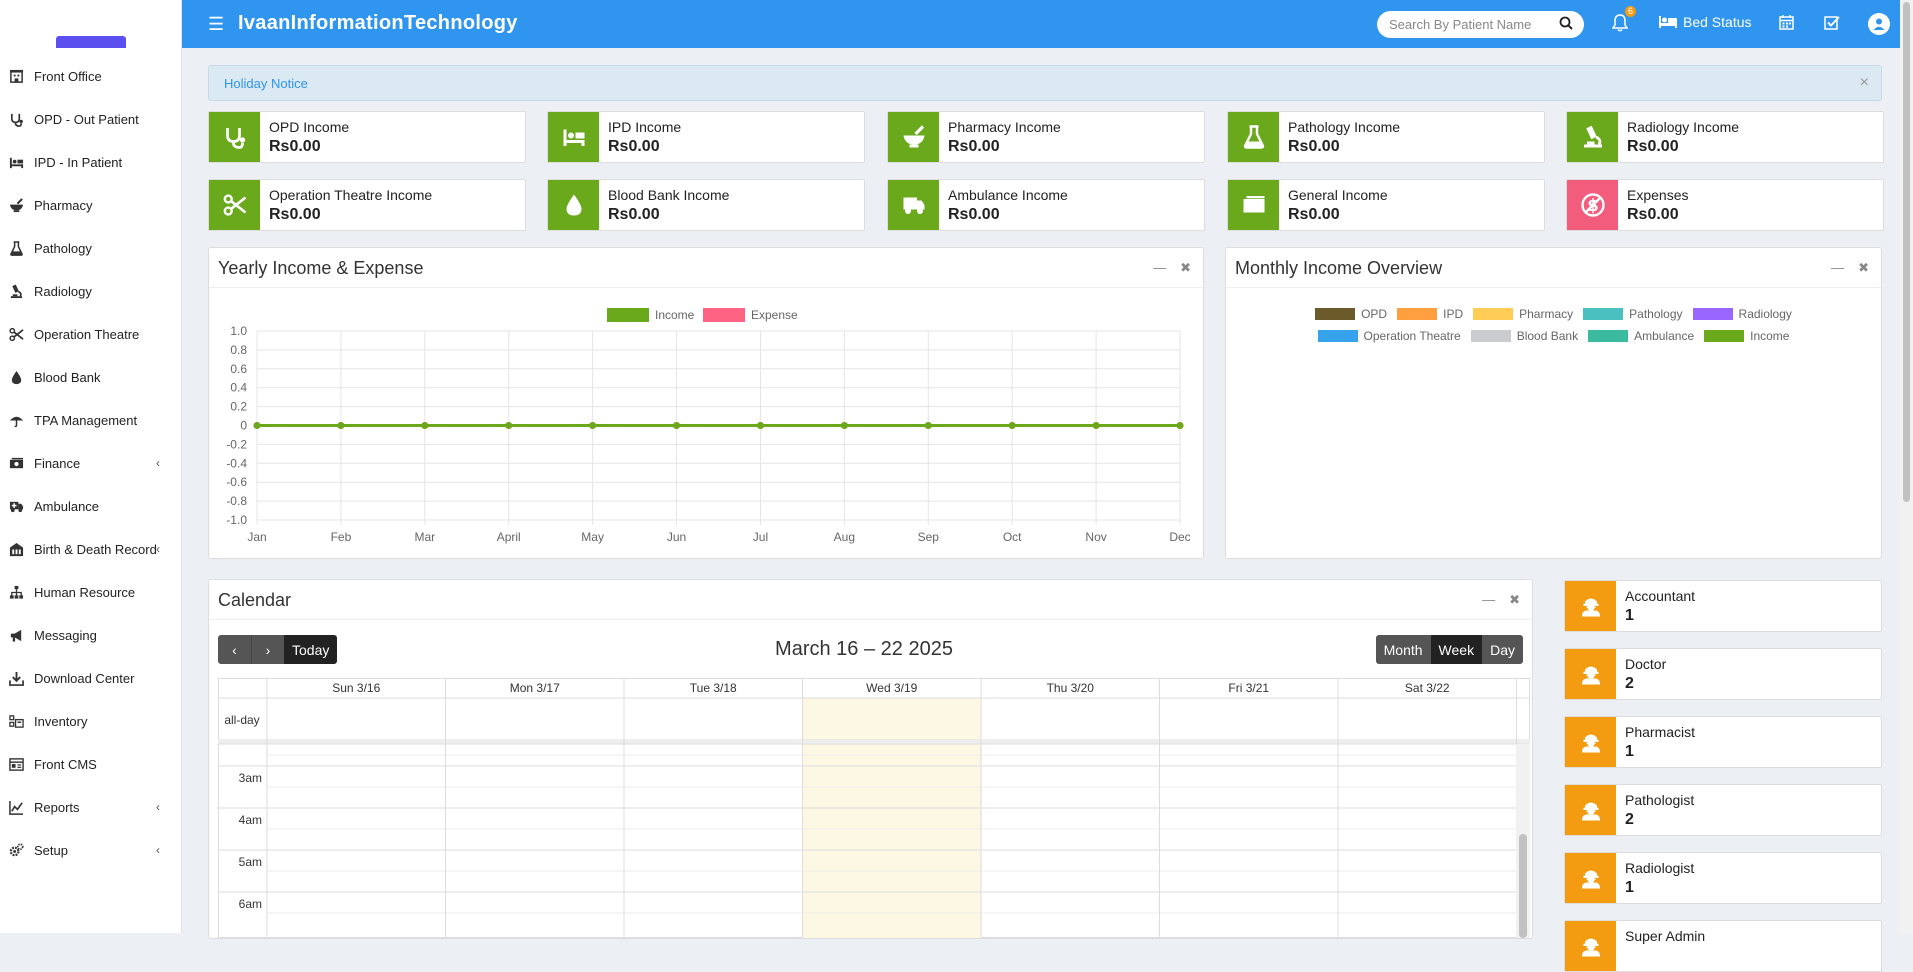 Image resolution: width=1913 pixels, height=972 pixels. What do you see at coordinates (91, 764) in the screenshot?
I see `sidebar-item-front-cms: Front CMS` at bounding box center [91, 764].